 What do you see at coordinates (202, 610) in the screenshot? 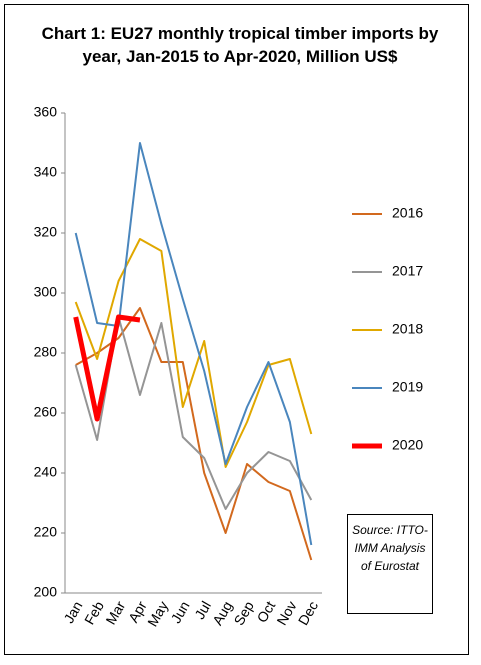
I see `x-tick-label: Jul` at bounding box center [202, 610].